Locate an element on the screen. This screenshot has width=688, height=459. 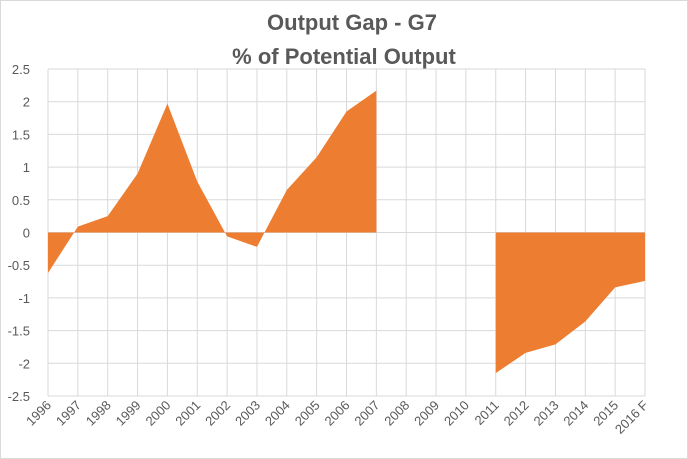
y-tick-label: 0.5 is located at coordinates (21, 200).